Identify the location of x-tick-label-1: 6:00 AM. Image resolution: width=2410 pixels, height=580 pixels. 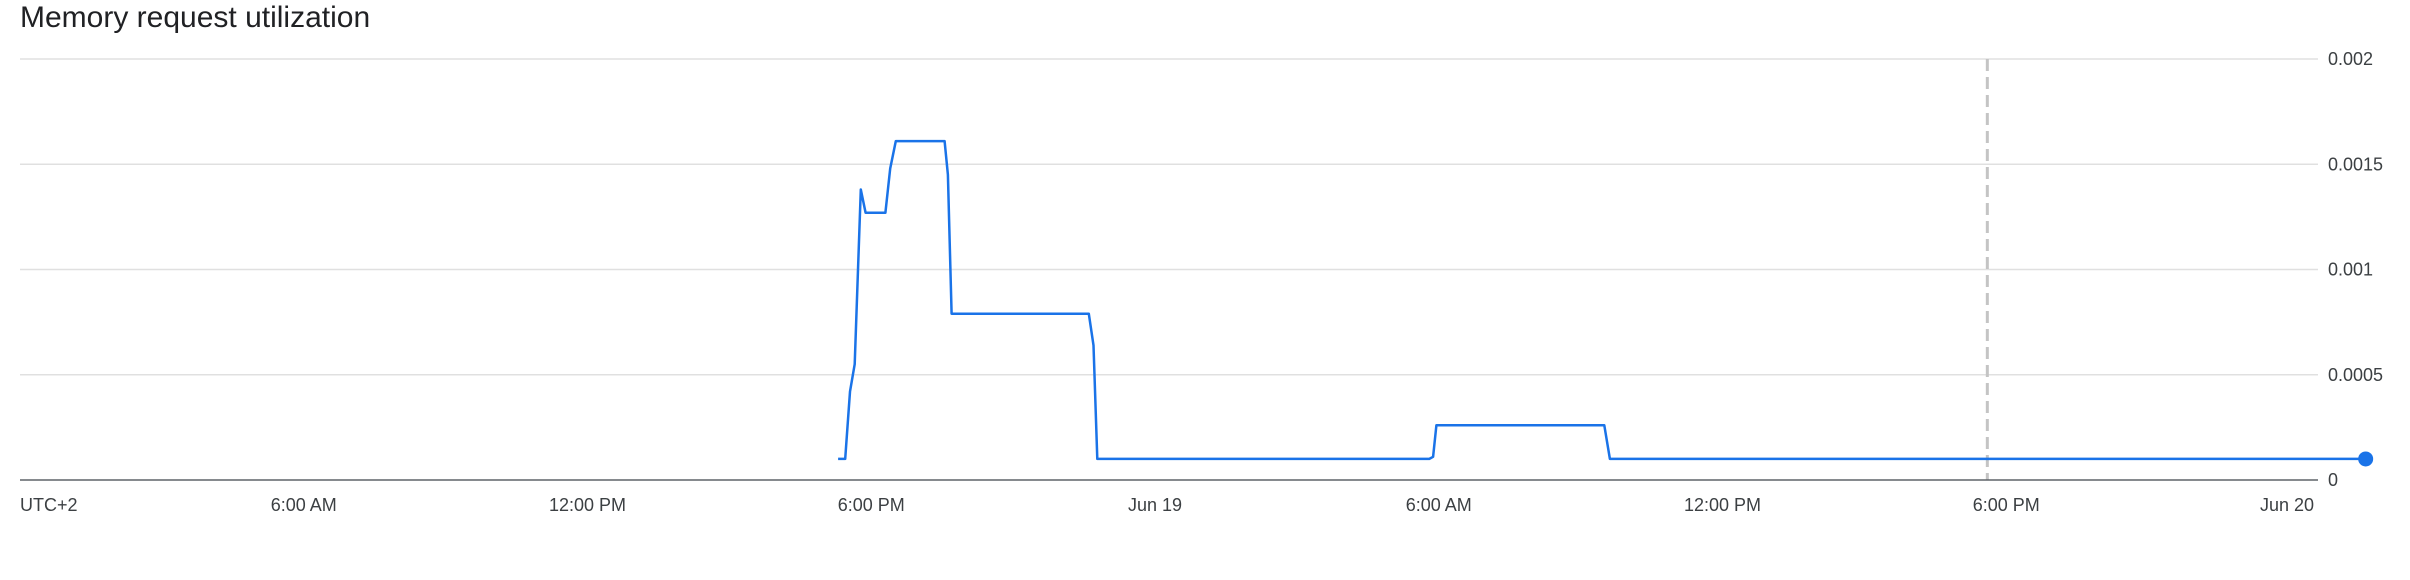
(304, 505).